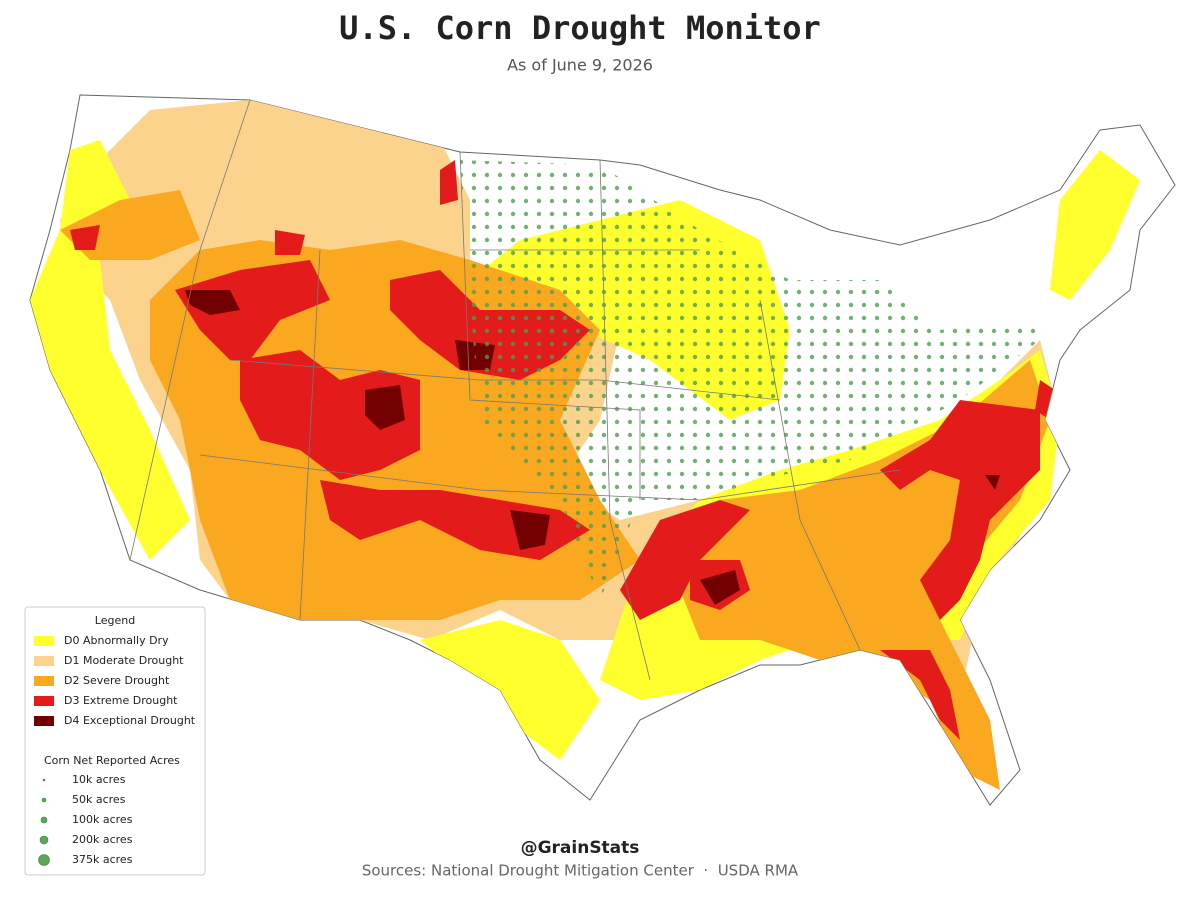 The height and width of the screenshot is (897, 1200). What do you see at coordinates (112, 760) in the screenshot?
I see `acres-title: Corn Net Reported Acres` at bounding box center [112, 760].